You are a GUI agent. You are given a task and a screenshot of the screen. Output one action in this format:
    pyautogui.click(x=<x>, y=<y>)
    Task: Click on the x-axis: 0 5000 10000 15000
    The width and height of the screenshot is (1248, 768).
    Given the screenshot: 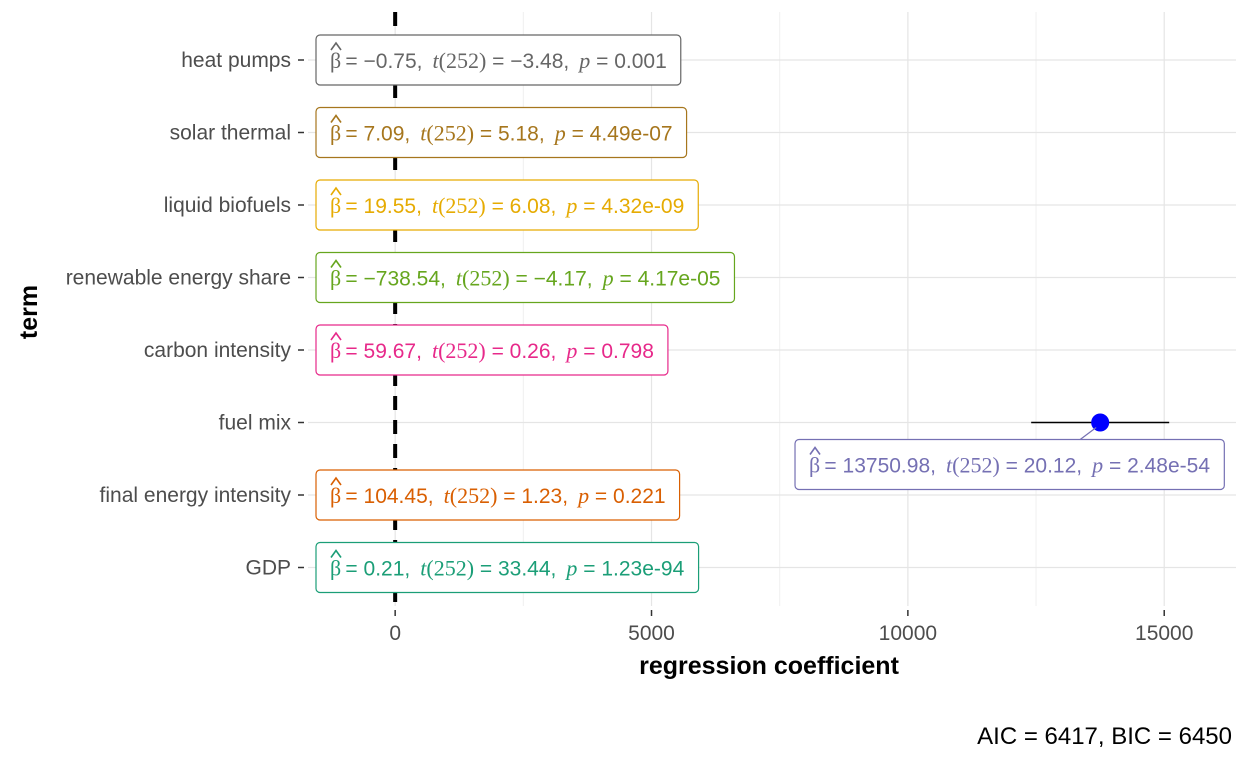 What is the action you would take?
    pyautogui.click(x=791, y=627)
    